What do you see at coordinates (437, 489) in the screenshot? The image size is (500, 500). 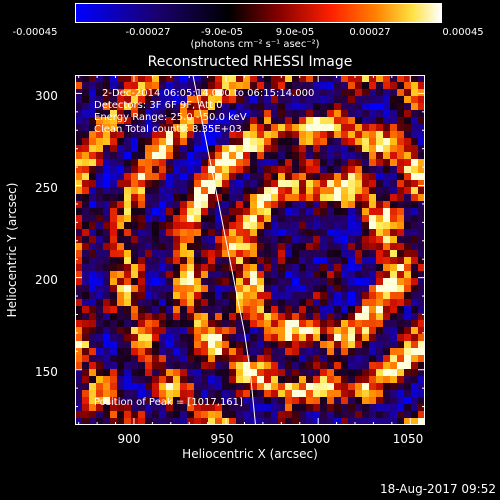 I see `timestamp: 18-Aug-2017 09:52` at bounding box center [437, 489].